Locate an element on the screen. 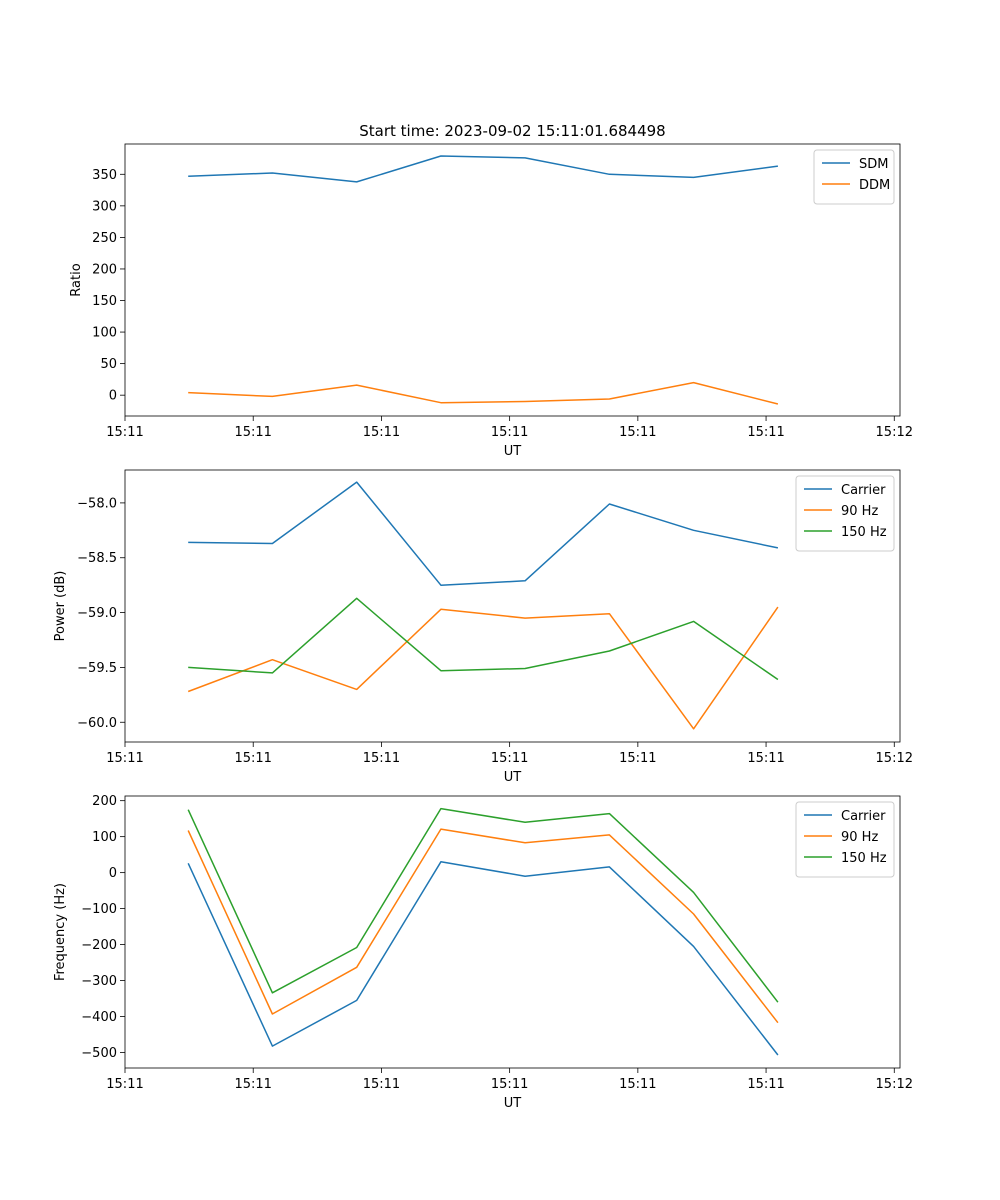 The height and width of the screenshot is (1200, 1000). chart2-y-tick-label: 100 is located at coordinates (104, 837).